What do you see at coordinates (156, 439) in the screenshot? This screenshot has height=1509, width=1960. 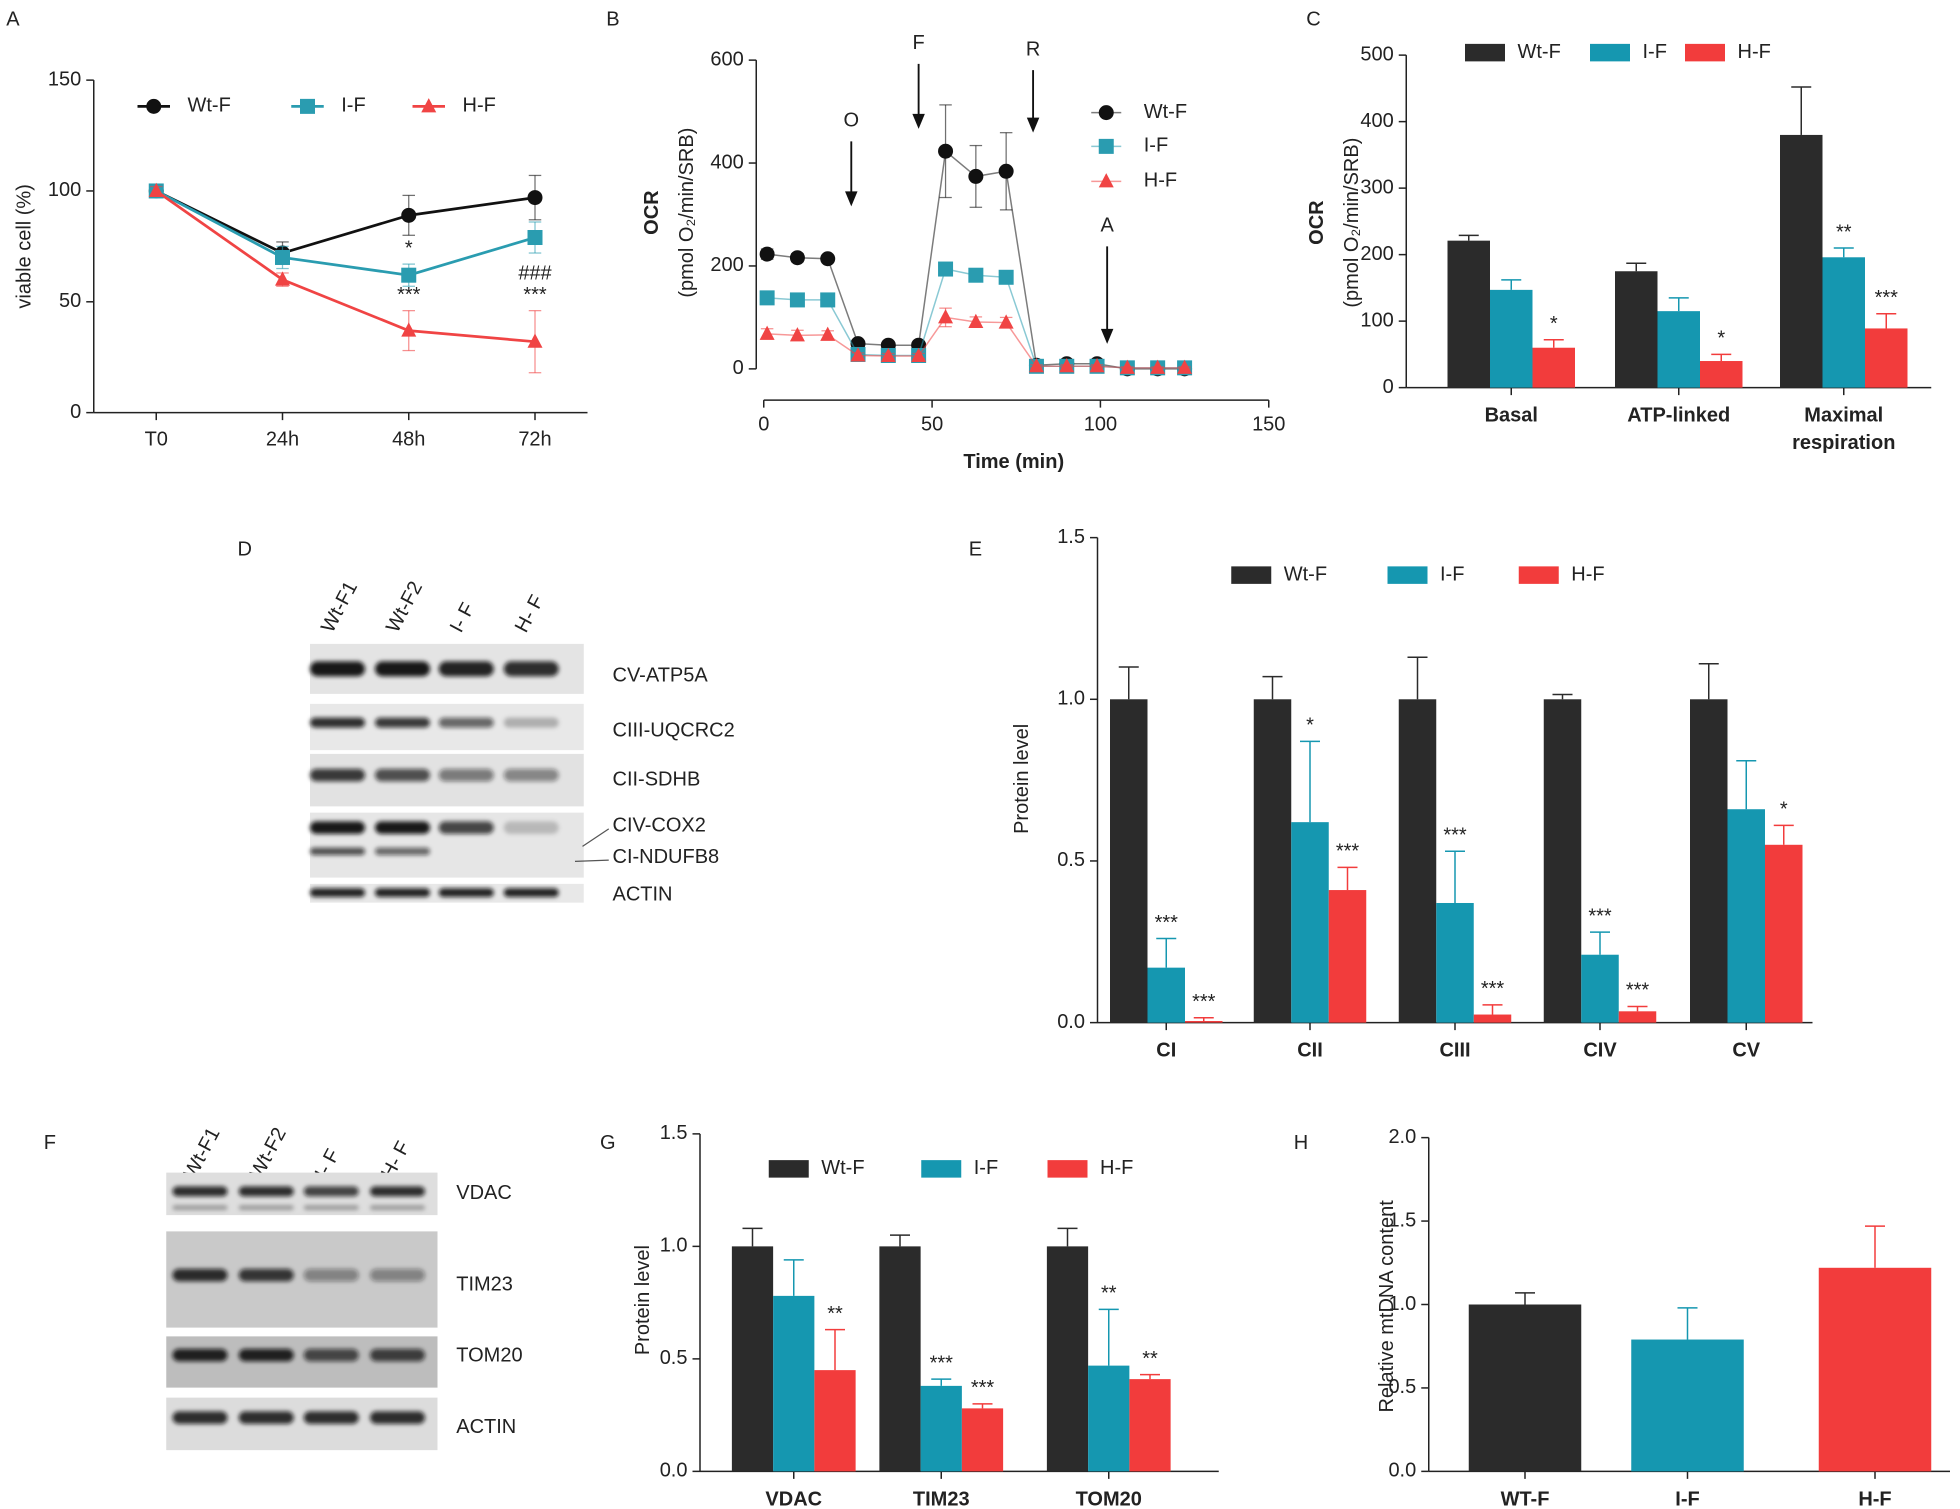 I see `x-tick-label: T0` at bounding box center [156, 439].